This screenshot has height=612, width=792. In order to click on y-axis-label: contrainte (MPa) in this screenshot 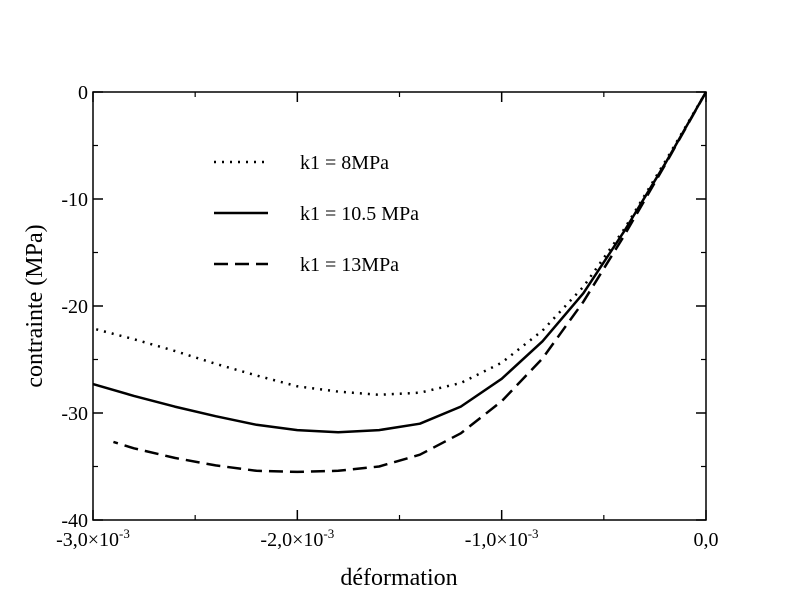, I will do `click(35, 305)`.